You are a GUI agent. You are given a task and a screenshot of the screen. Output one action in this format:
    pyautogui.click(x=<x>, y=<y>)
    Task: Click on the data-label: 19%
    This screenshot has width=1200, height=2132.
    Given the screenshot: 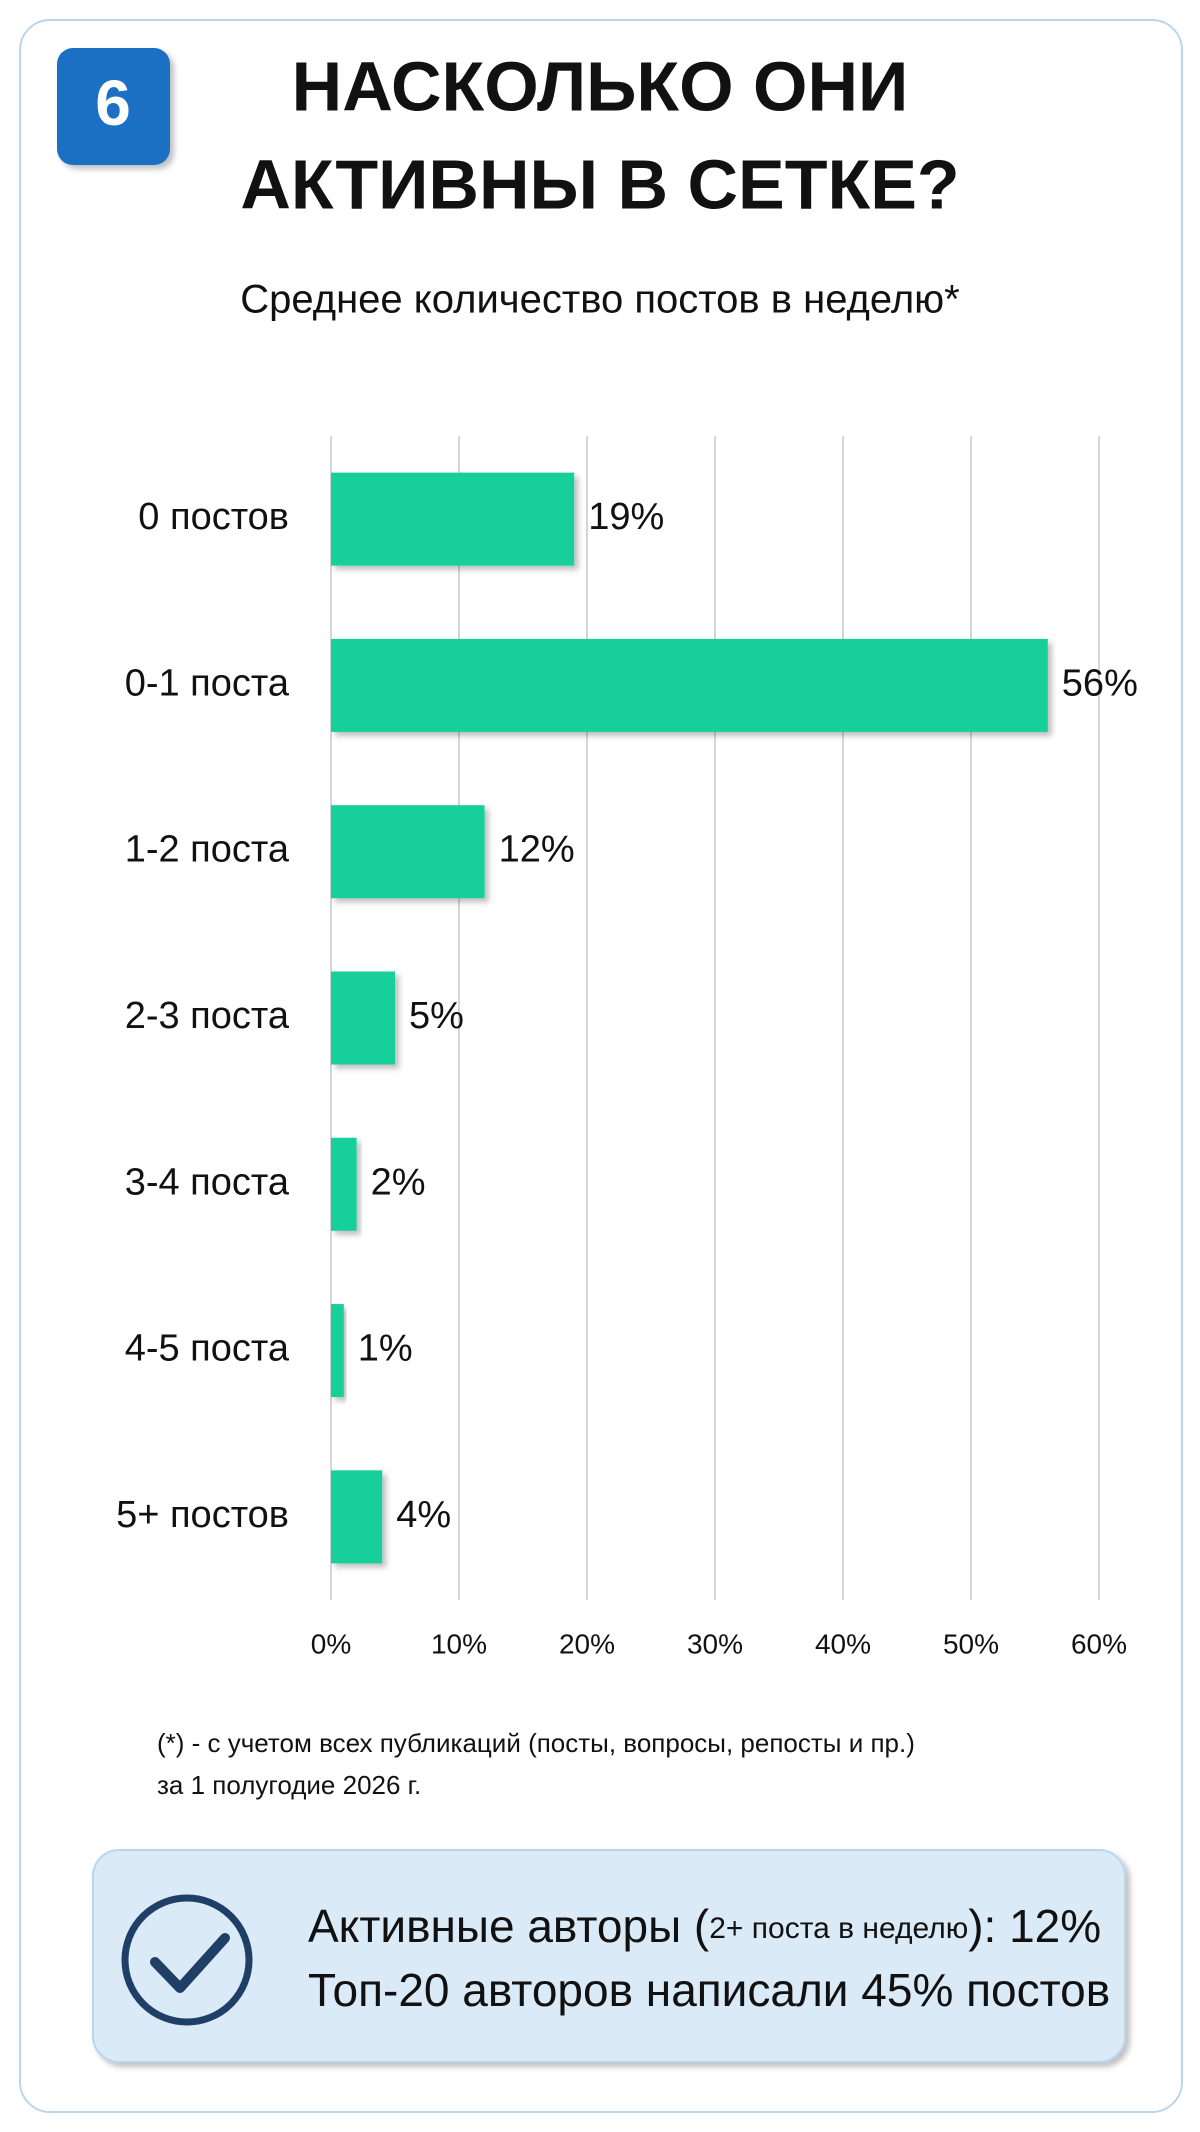 What is the action you would take?
    pyautogui.click(x=626, y=517)
    